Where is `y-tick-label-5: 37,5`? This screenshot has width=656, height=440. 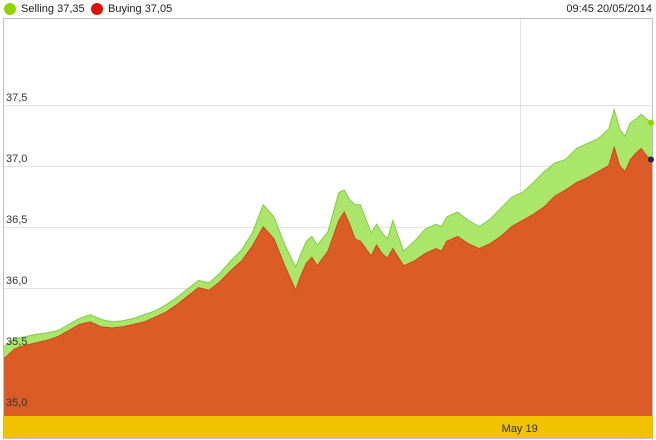 y-tick-label-5: 37,5 is located at coordinates (16, 98).